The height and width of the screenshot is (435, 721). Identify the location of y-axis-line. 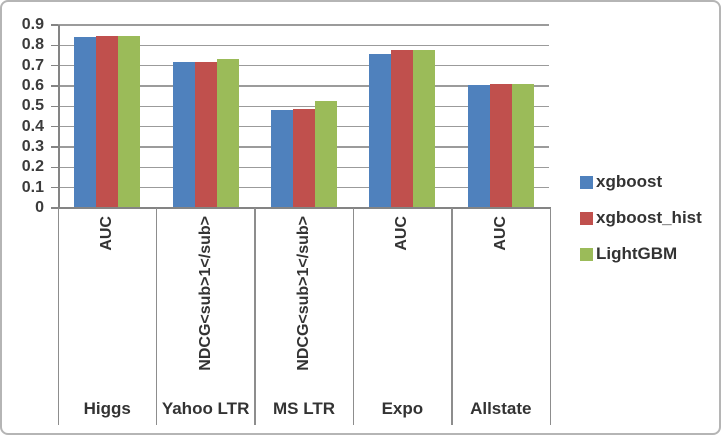
(59, 116).